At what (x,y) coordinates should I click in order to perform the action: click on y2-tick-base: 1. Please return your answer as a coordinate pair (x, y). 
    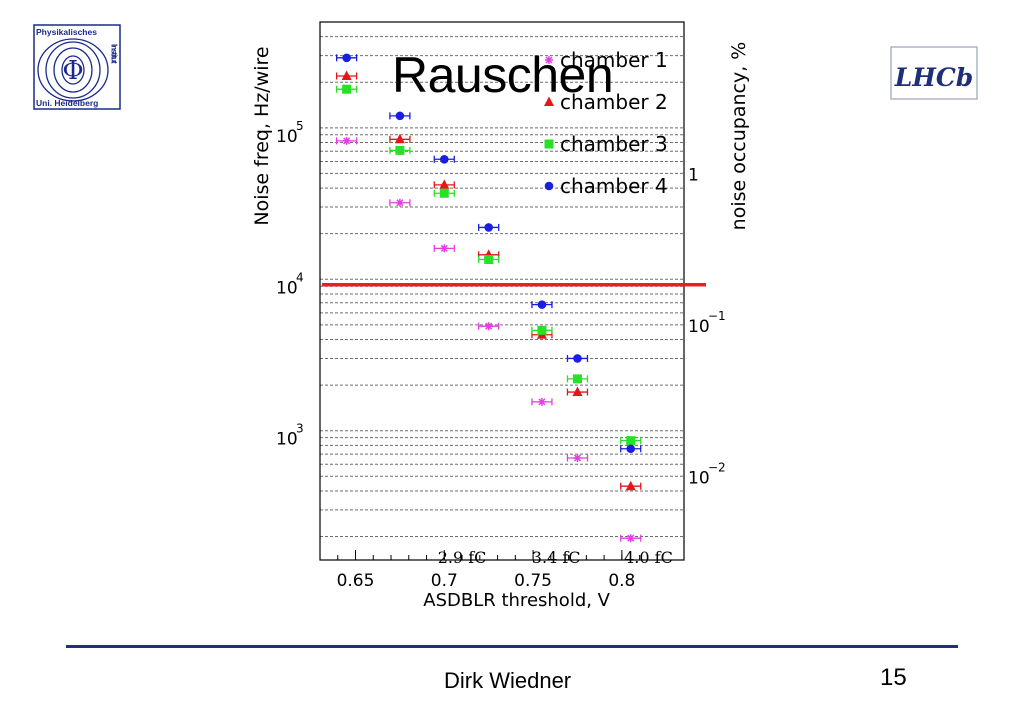
    Looking at the image, I should click on (693, 175).